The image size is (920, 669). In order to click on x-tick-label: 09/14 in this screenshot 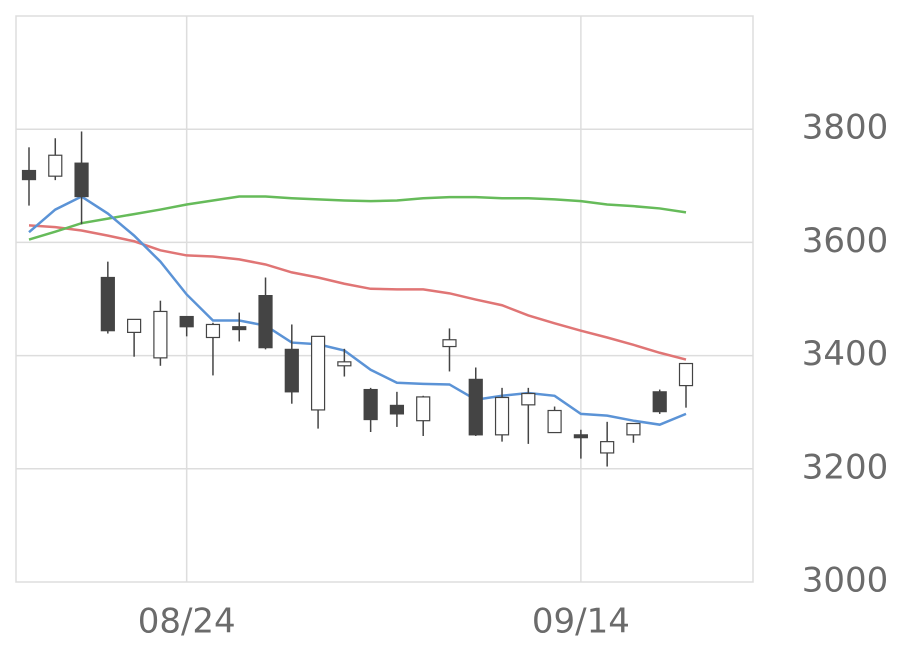, I will do `click(581, 622)`.